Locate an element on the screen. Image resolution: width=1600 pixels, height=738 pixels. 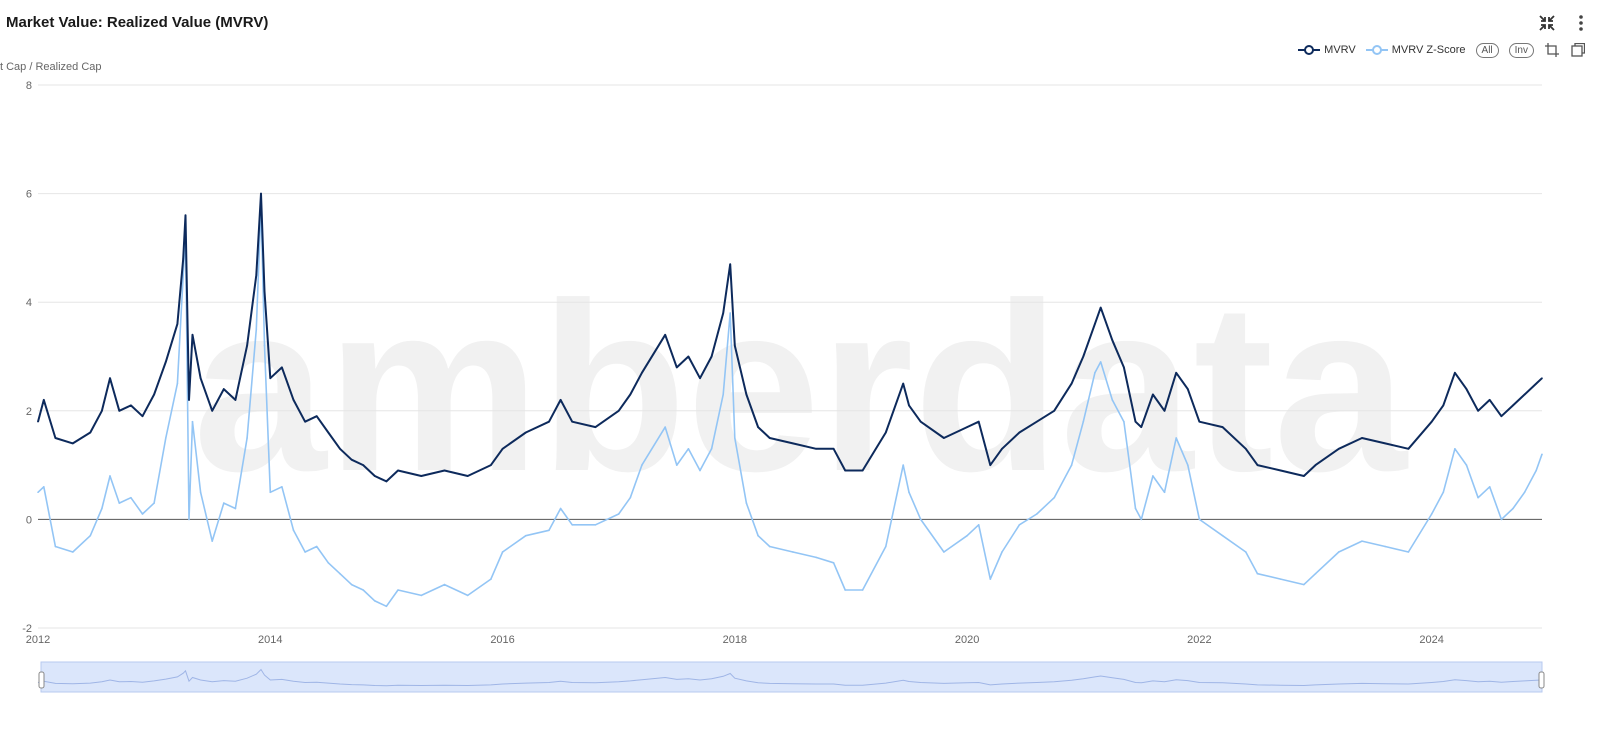
y-tick-label: 0 is located at coordinates (29, 520).